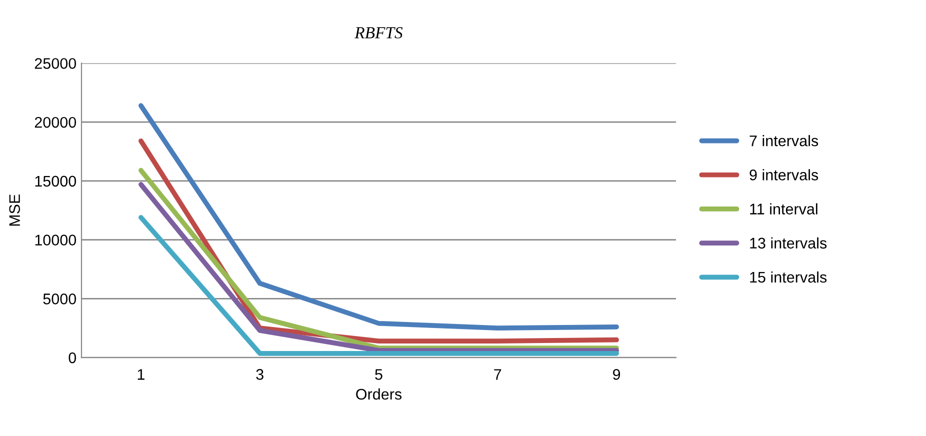  Describe the element at coordinates (498, 374) in the screenshot. I see `x-tick-label: 7` at that location.